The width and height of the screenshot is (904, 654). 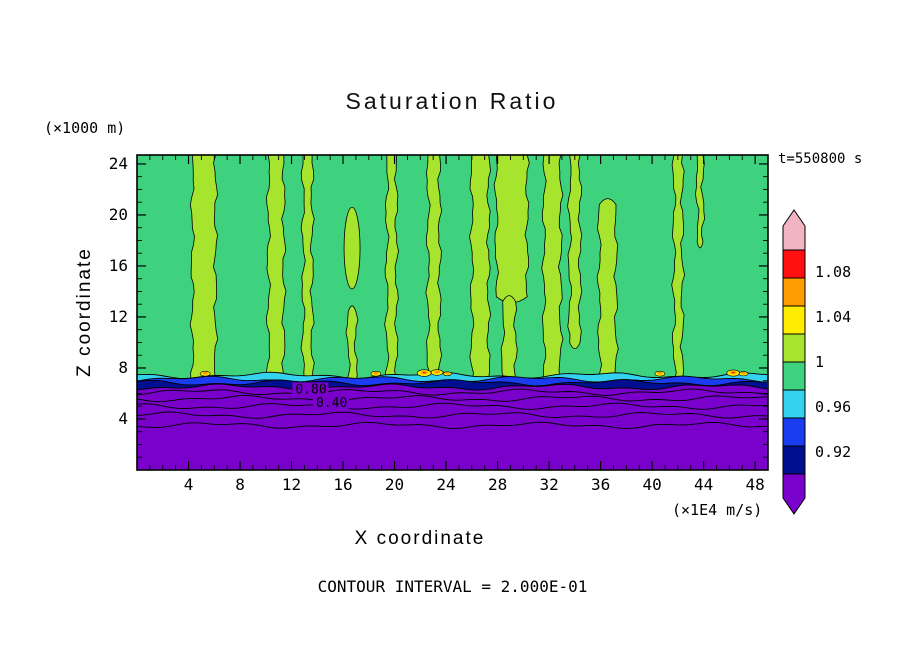 What do you see at coordinates (123, 418) in the screenshot?
I see `y-tick-label: 4` at bounding box center [123, 418].